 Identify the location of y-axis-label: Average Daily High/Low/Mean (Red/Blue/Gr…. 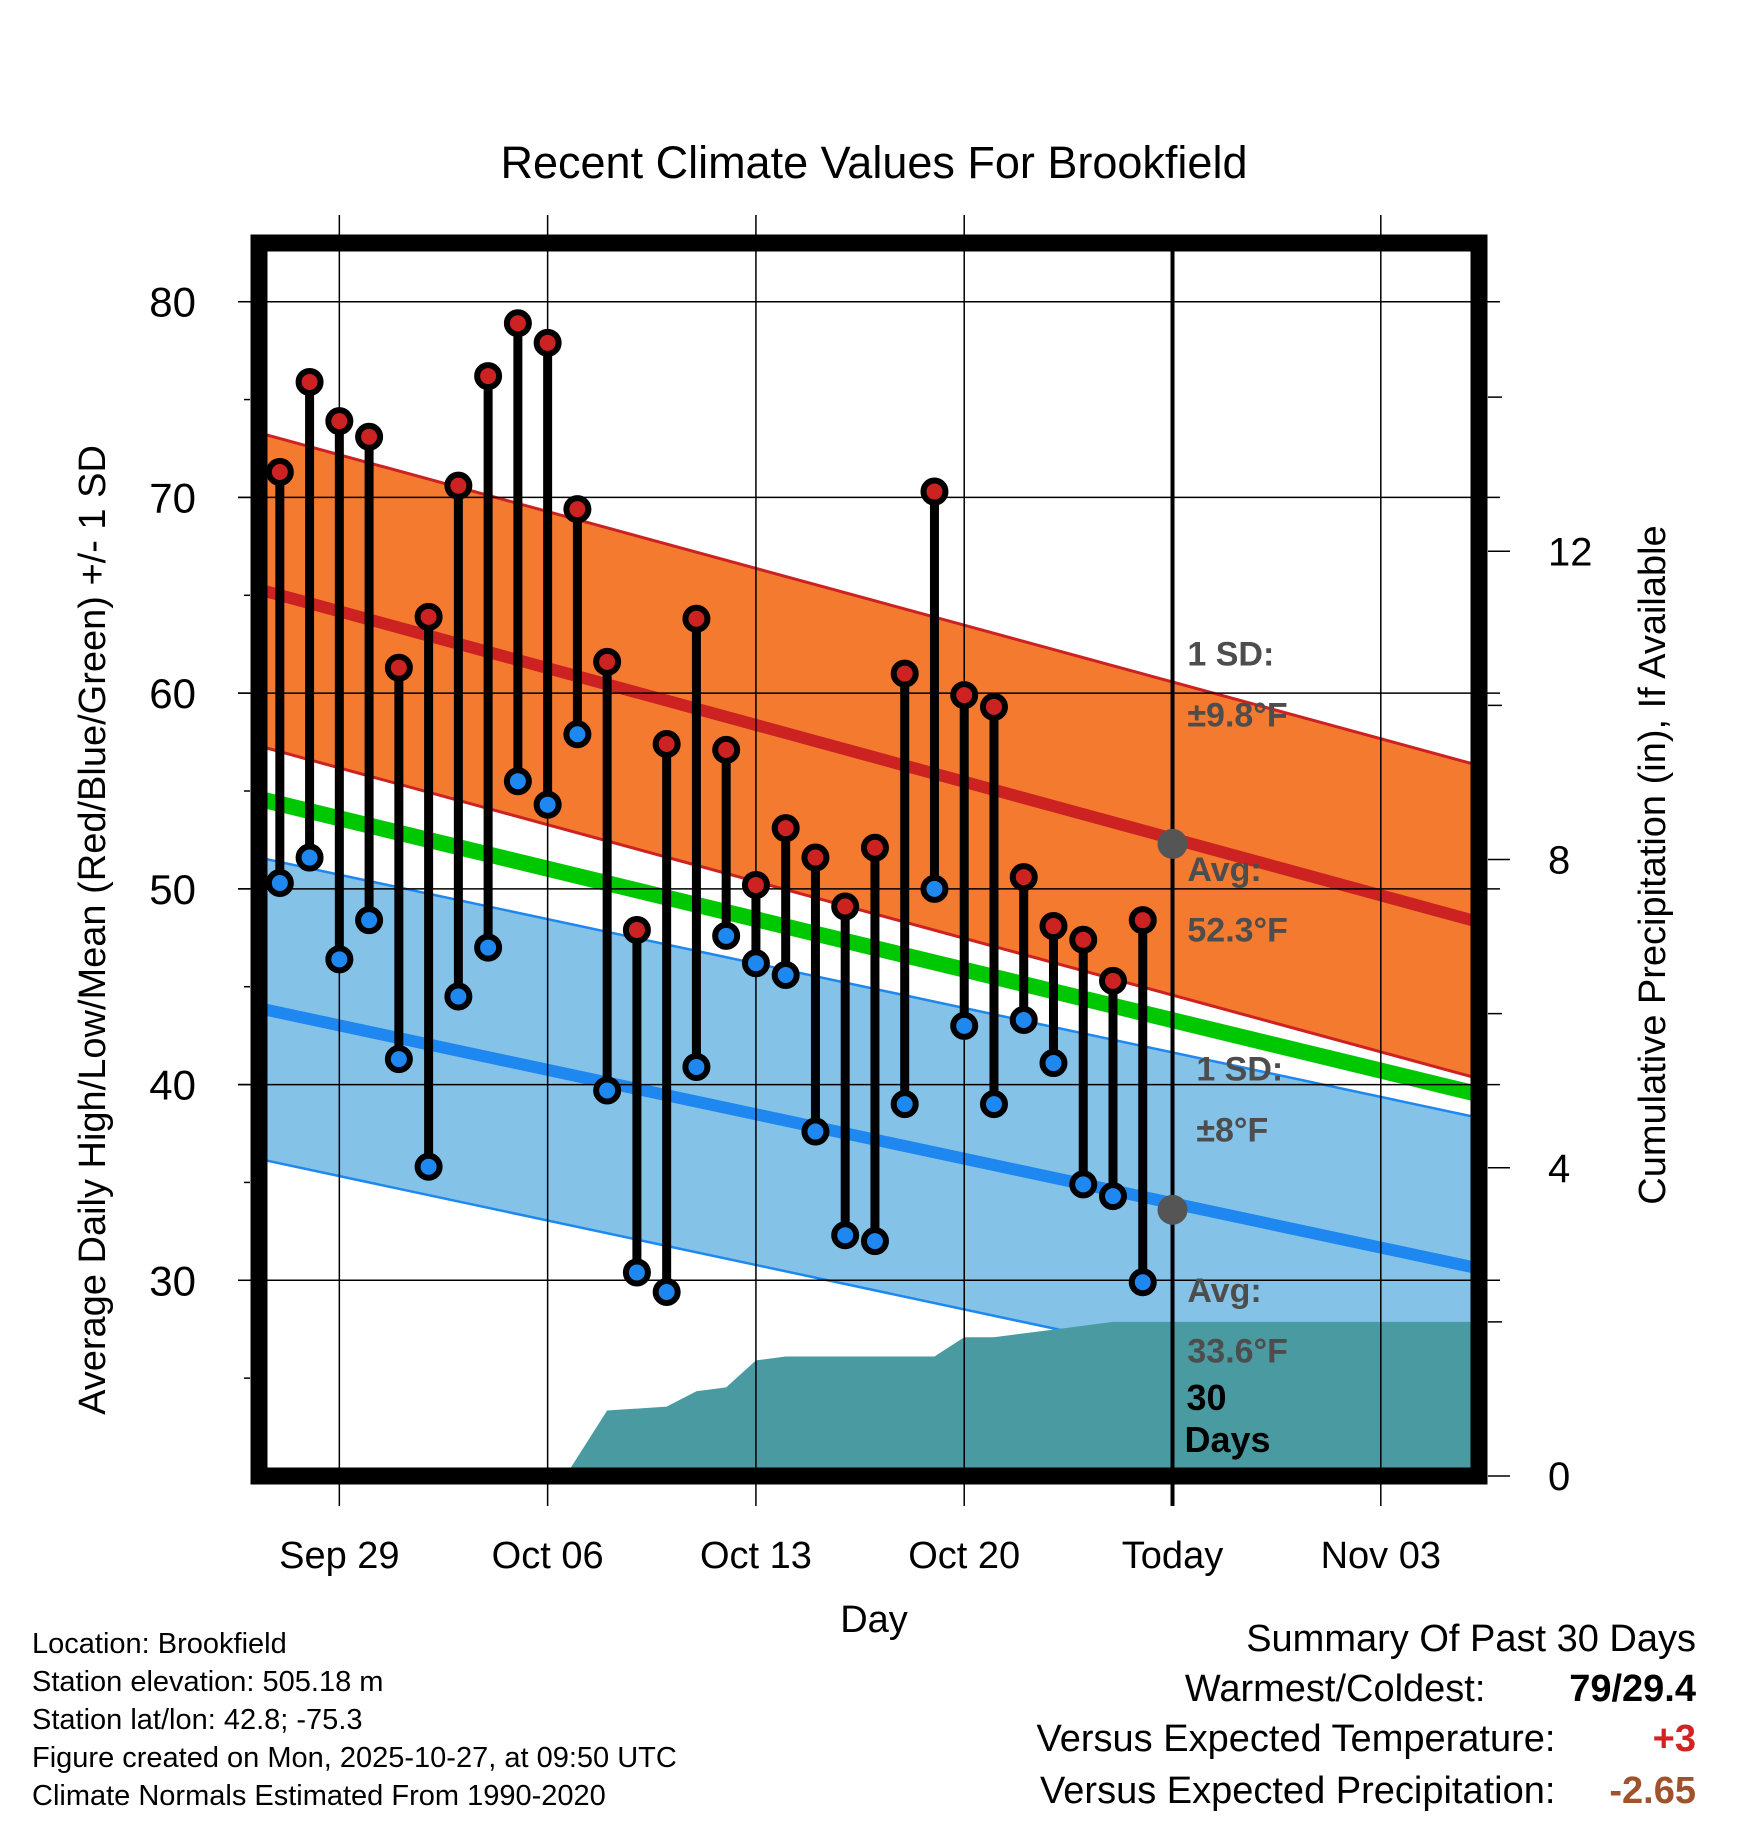
(93, 930).